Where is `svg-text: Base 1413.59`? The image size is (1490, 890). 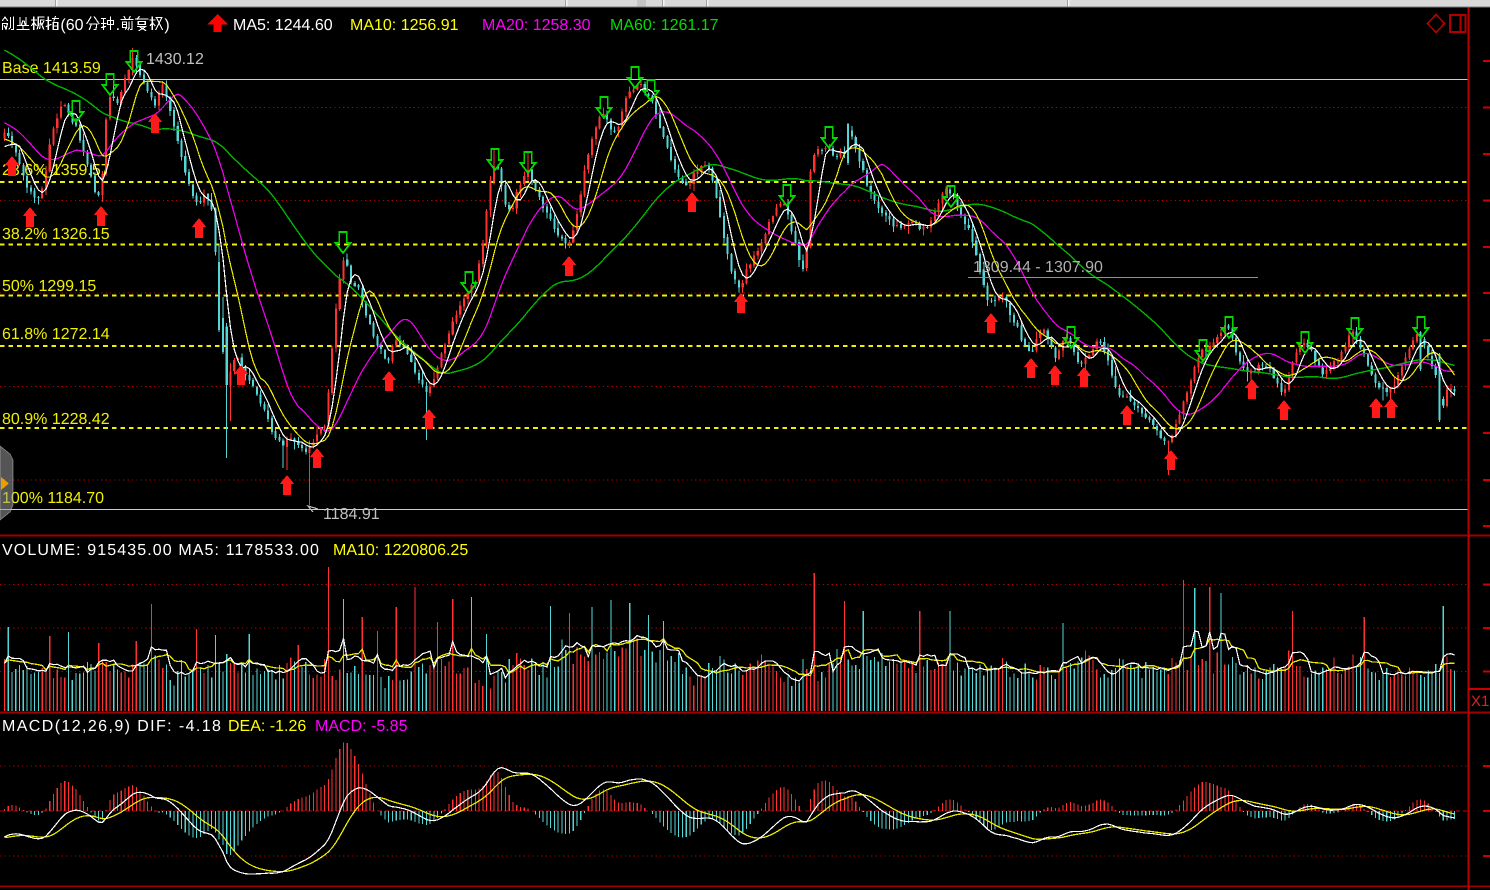 svg-text: Base 1413.59 is located at coordinates (51, 68).